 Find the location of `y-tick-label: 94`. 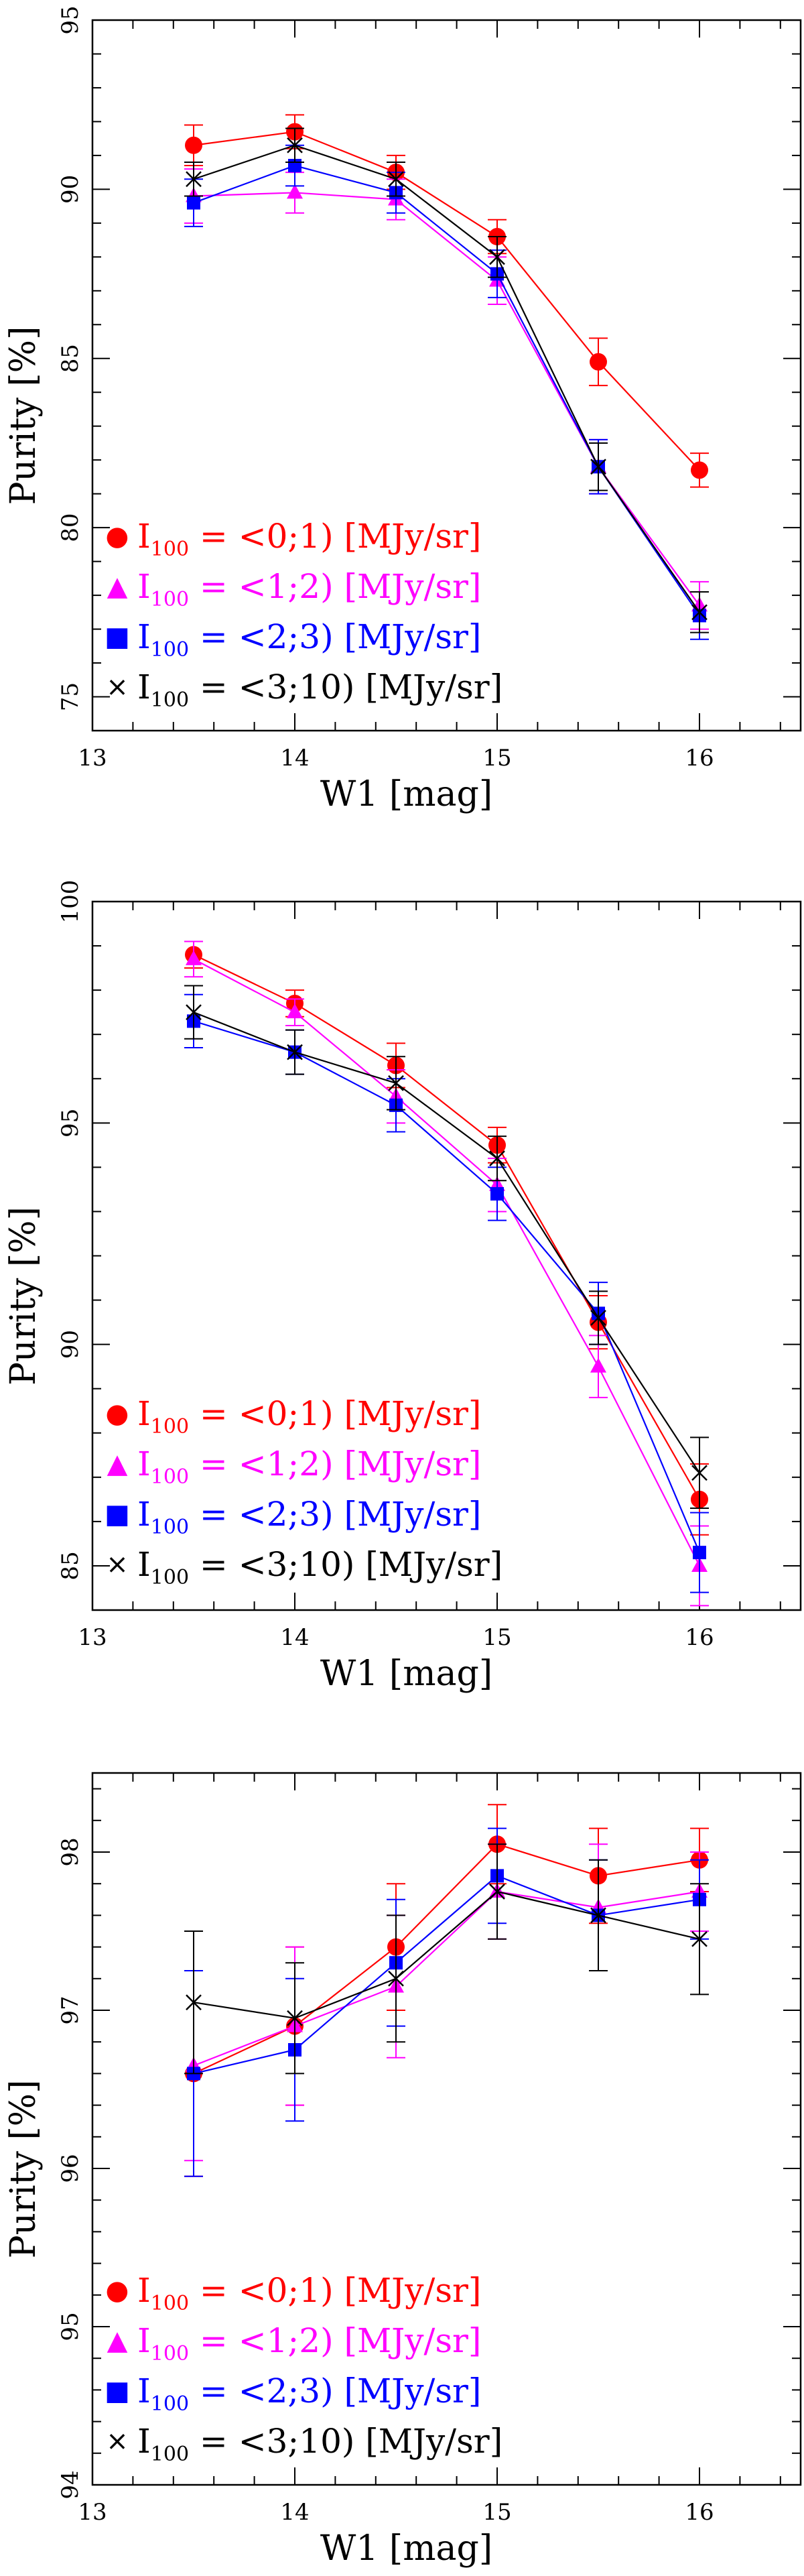

y-tick-label: 94 is located at coordinates (70, 2484).